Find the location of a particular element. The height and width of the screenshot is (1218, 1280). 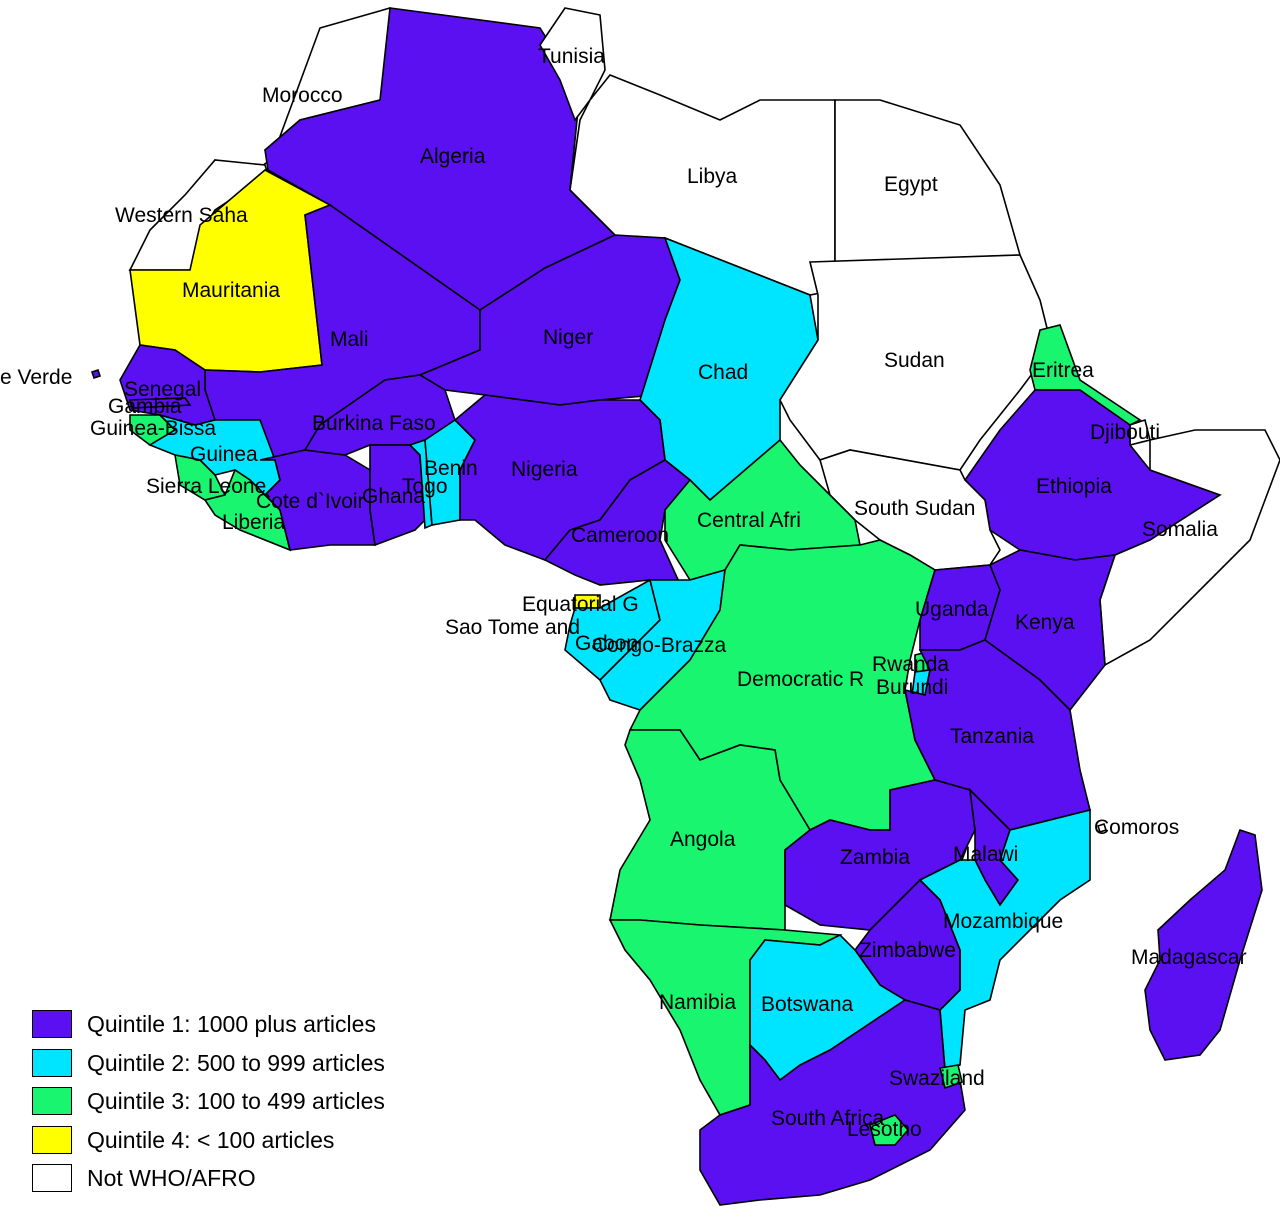

label-togo: Togo is located at coordinates (425, 486).